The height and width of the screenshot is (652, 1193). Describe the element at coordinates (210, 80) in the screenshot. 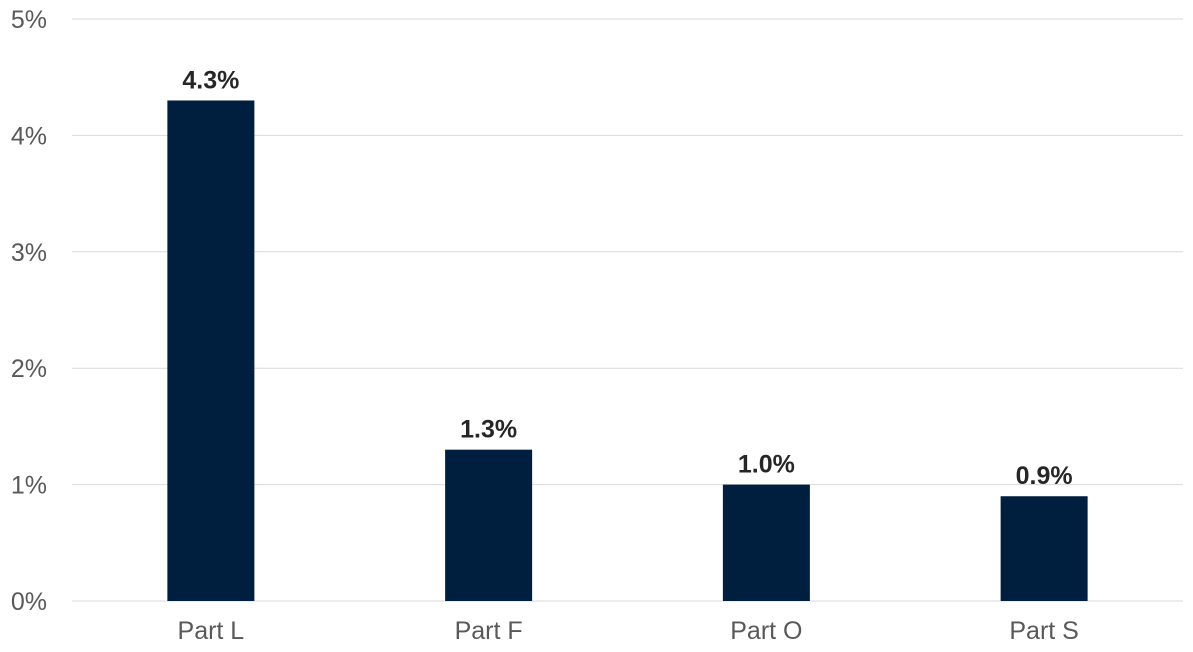

I see `data-label: 4.3%` at that location.